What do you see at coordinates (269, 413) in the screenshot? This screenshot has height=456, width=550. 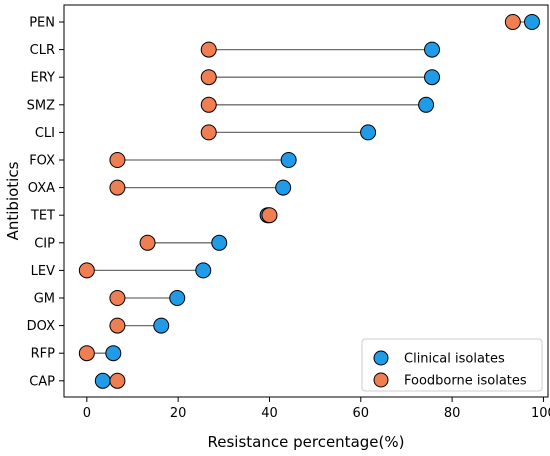 I see `x-tick-label: 40` at bounding box center [269, 413].